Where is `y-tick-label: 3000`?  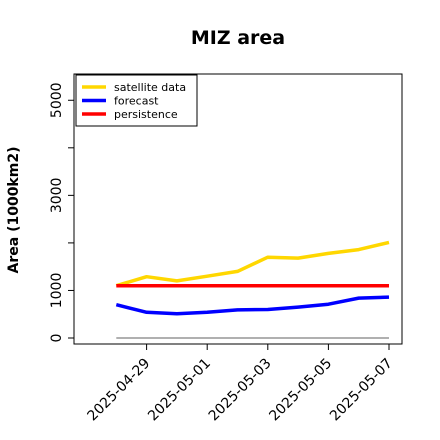 y-tick-label: 3000 is located at coordinates (57, 196).